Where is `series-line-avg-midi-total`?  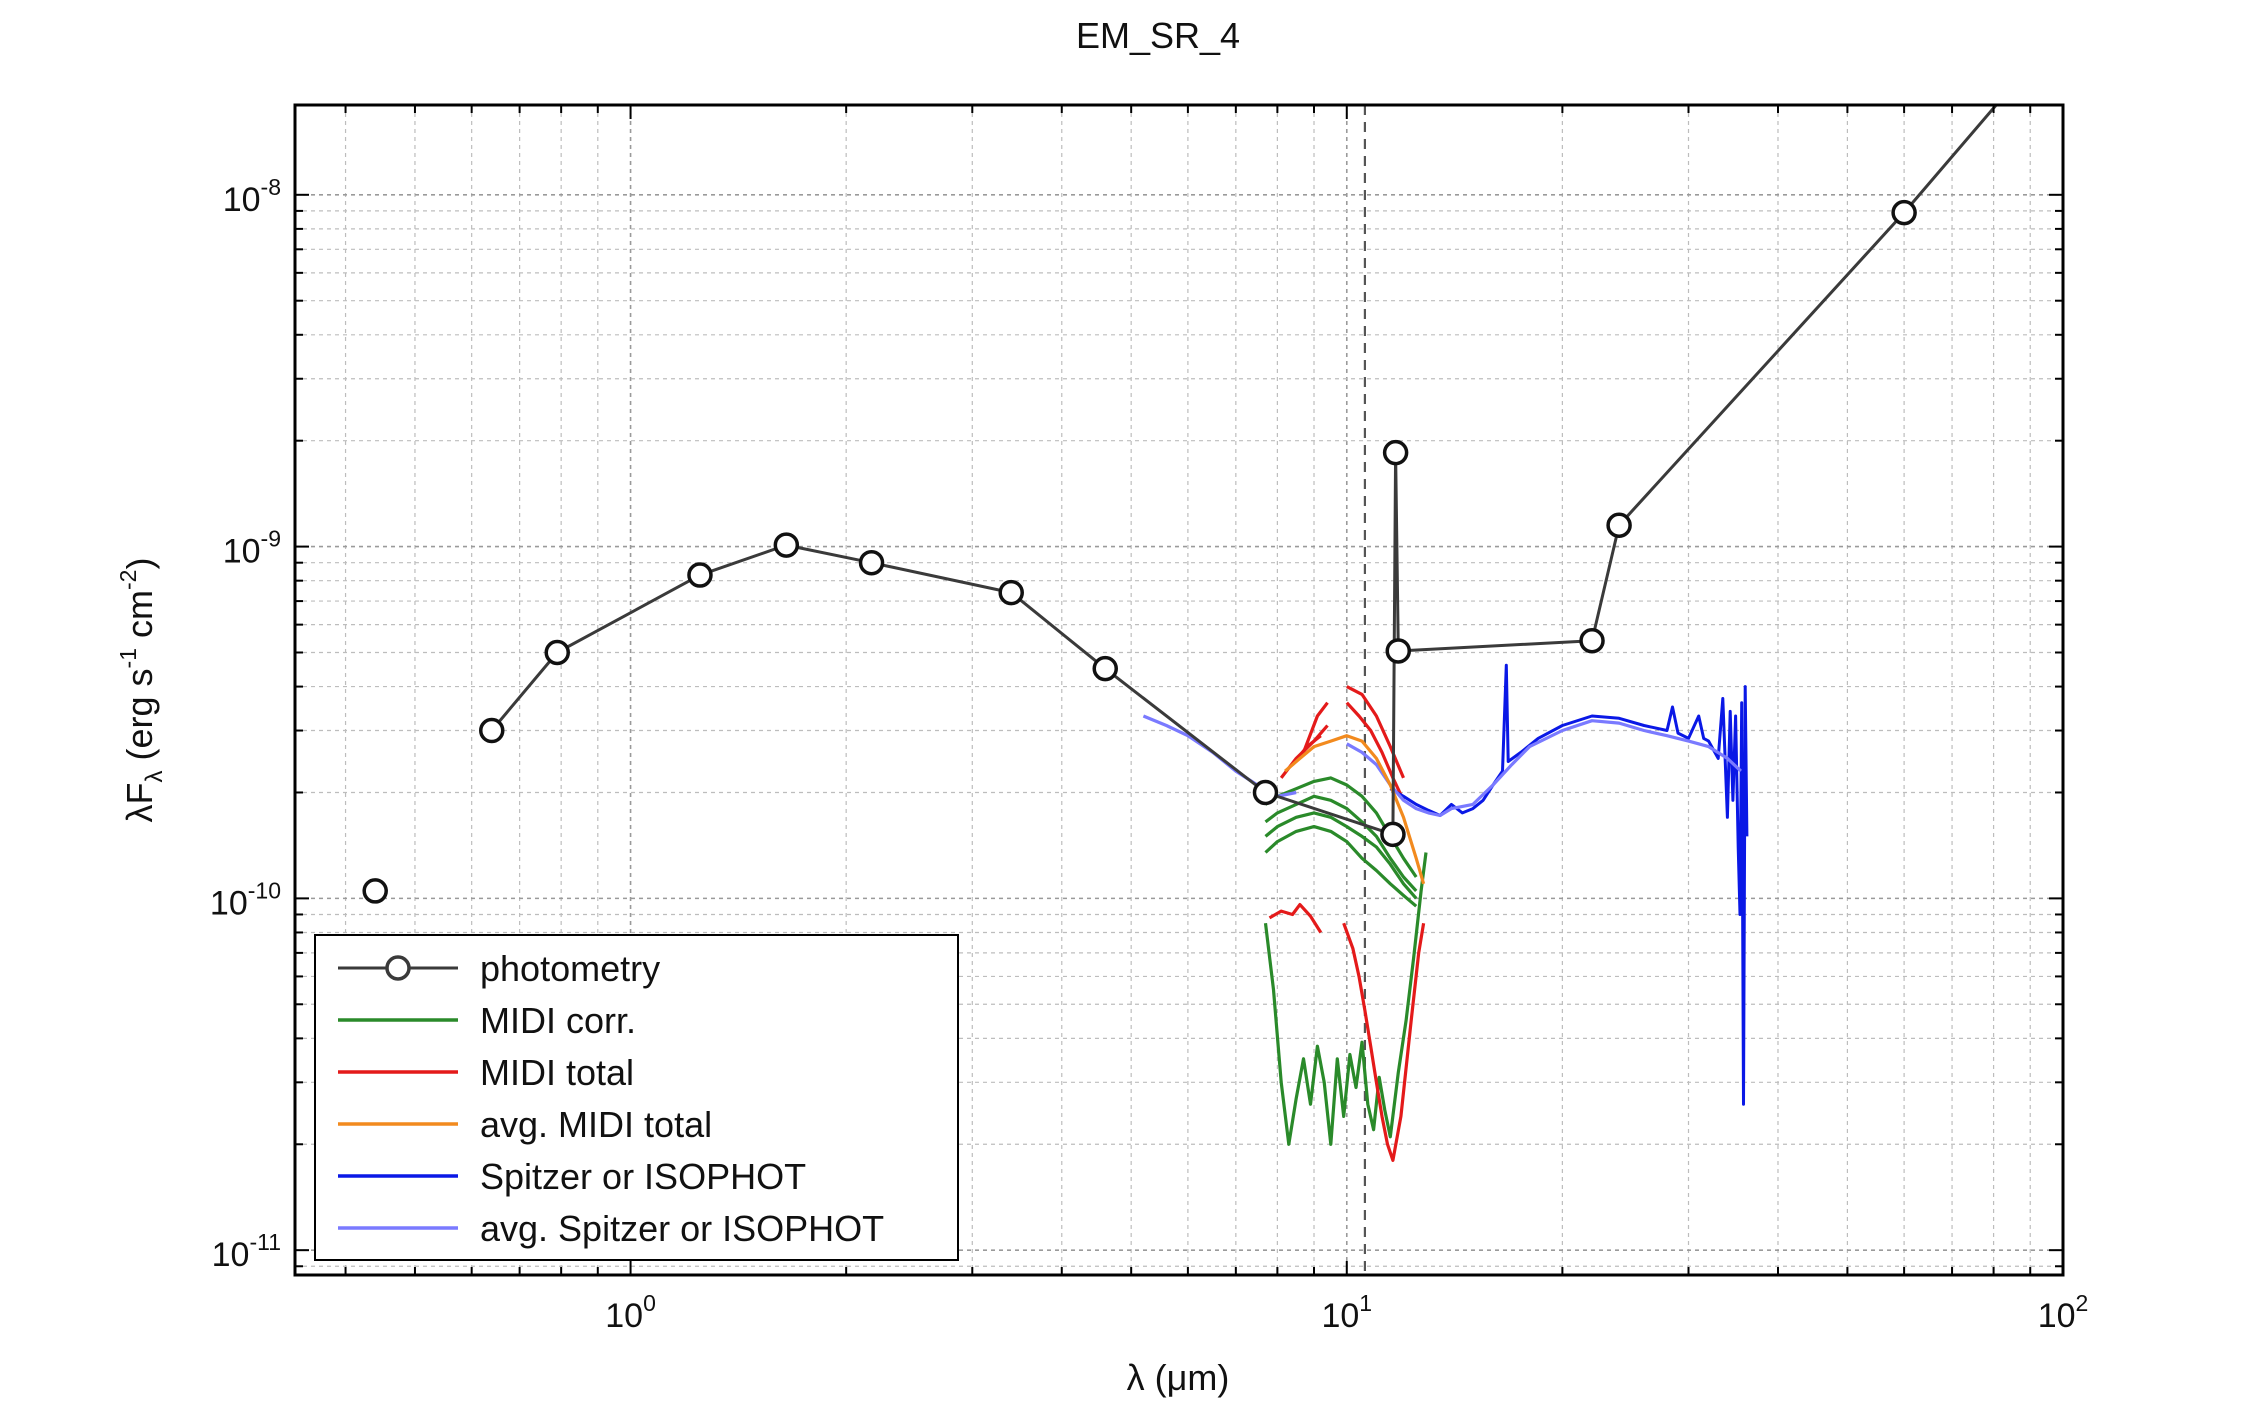 series-line-avg-midi-total is located at coordinates (1355, 809).